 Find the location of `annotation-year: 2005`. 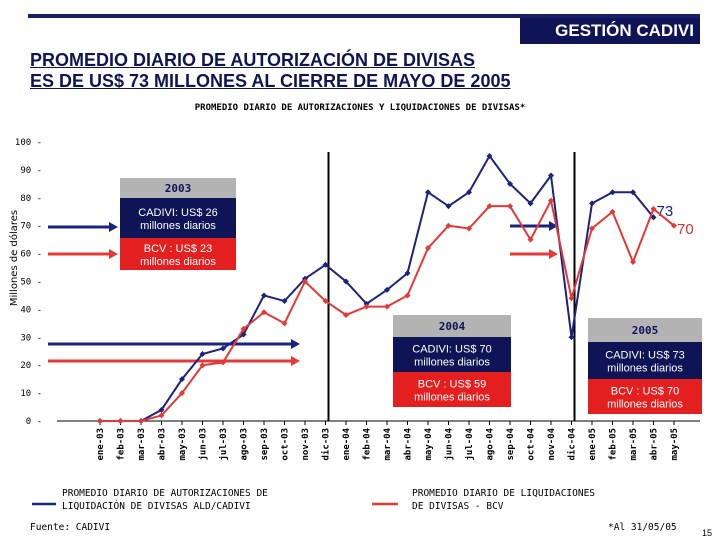

annotation-year: 2005 is located at coordinates (645, 330).